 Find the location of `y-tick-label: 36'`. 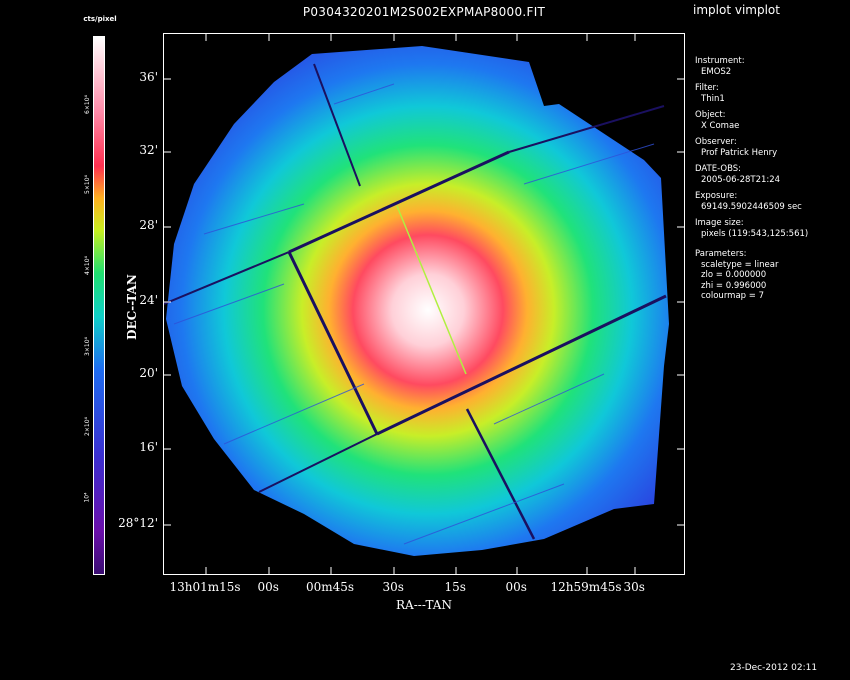

y-tick-label: 36' is located at coordinates (148, 77).